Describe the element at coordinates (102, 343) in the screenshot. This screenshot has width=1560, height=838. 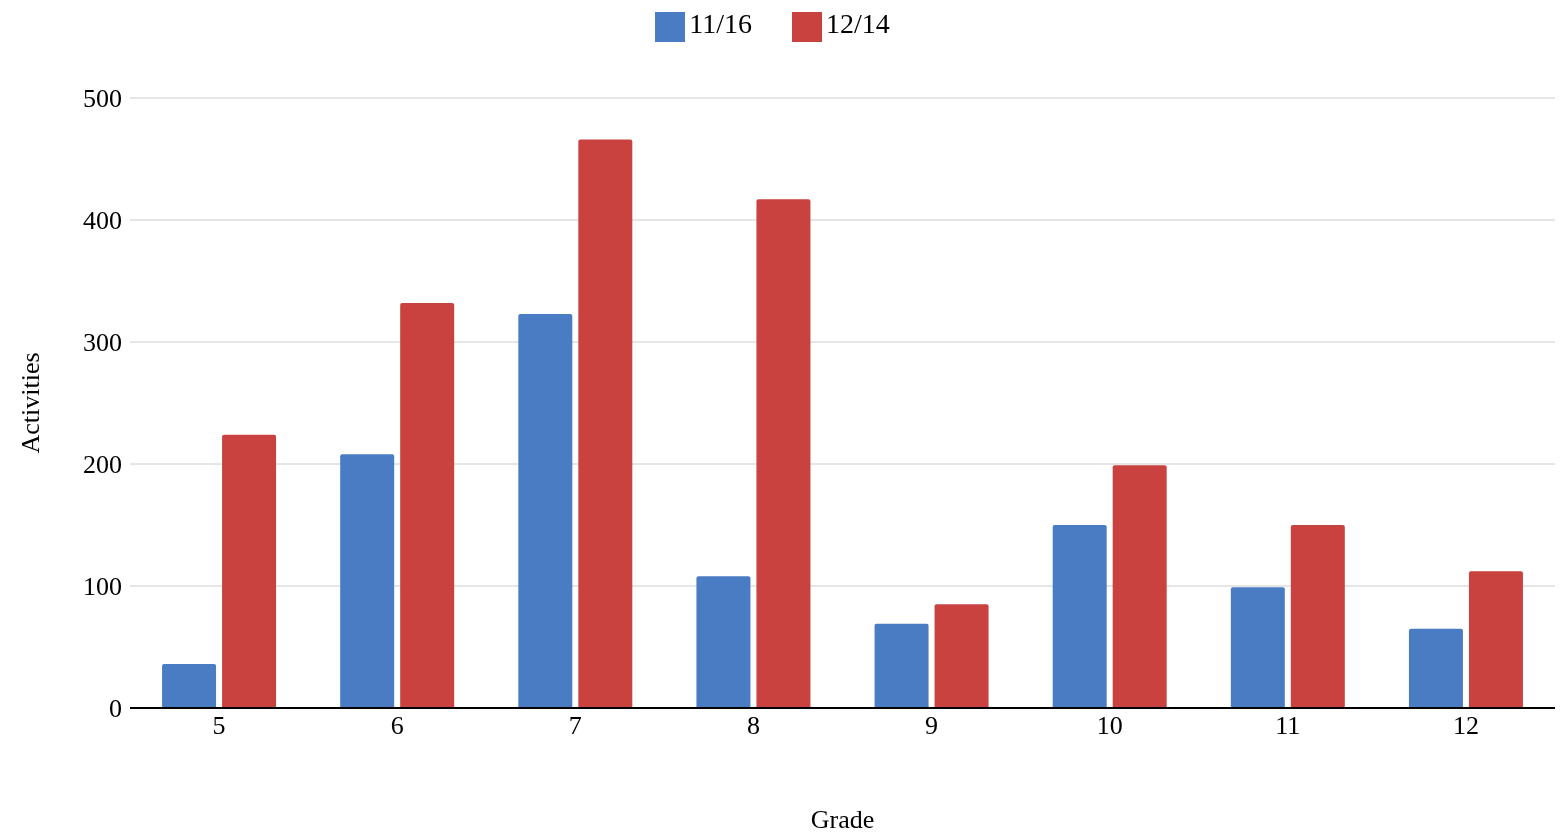
I see `y-tick-label: 300` at that location.